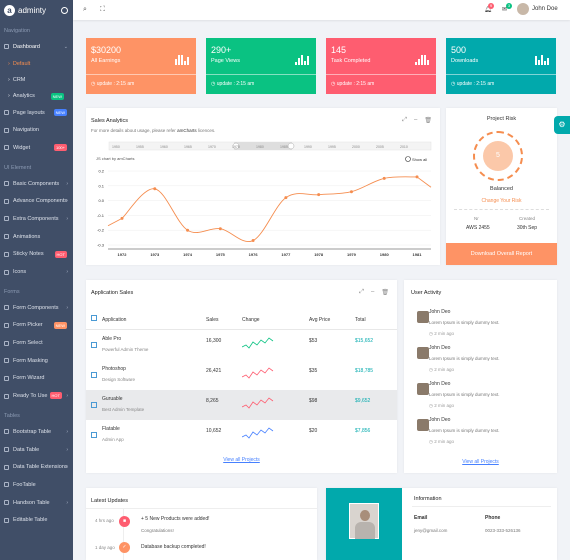  I want to click on col-header: Total, so click(360, 320).